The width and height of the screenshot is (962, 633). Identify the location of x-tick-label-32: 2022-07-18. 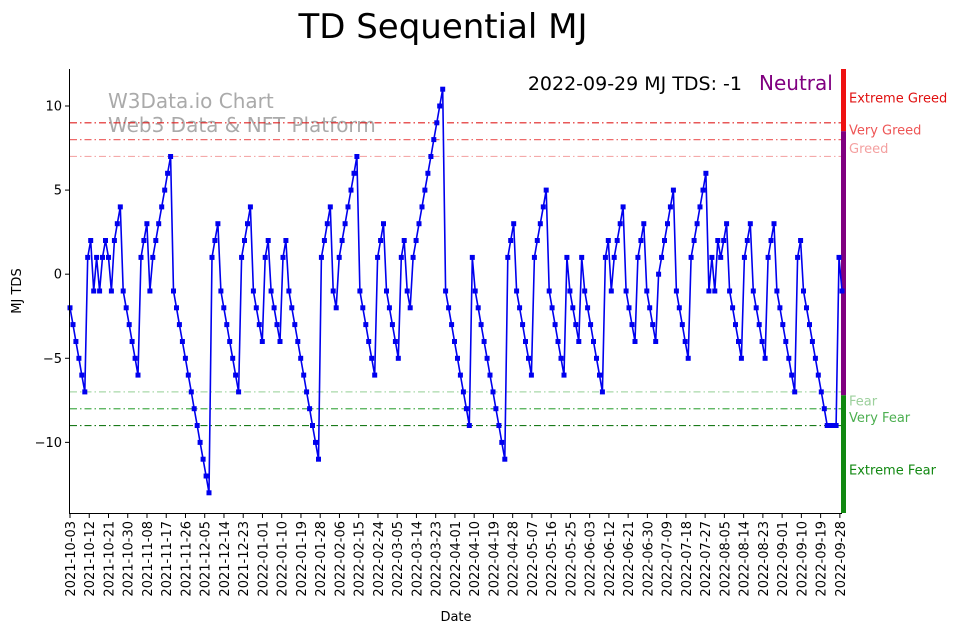
(687, 559).